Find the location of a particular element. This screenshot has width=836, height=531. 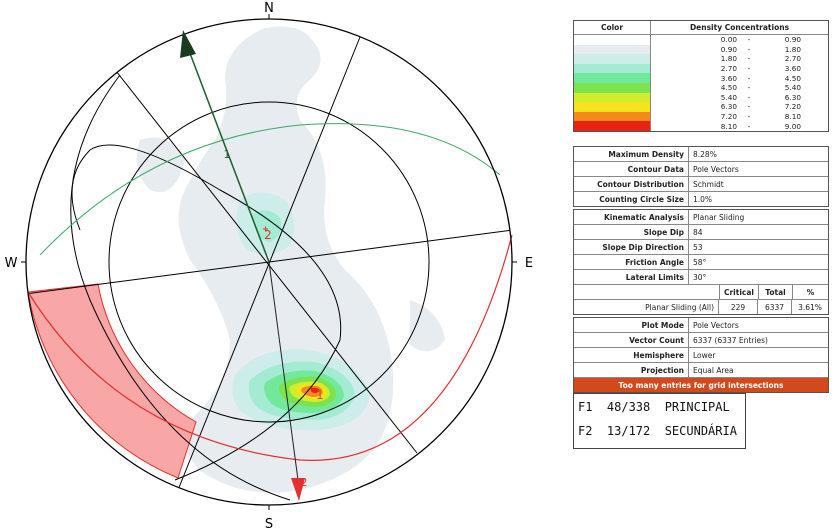

plot-info-label: Projection is located at coordinates (631, 370).